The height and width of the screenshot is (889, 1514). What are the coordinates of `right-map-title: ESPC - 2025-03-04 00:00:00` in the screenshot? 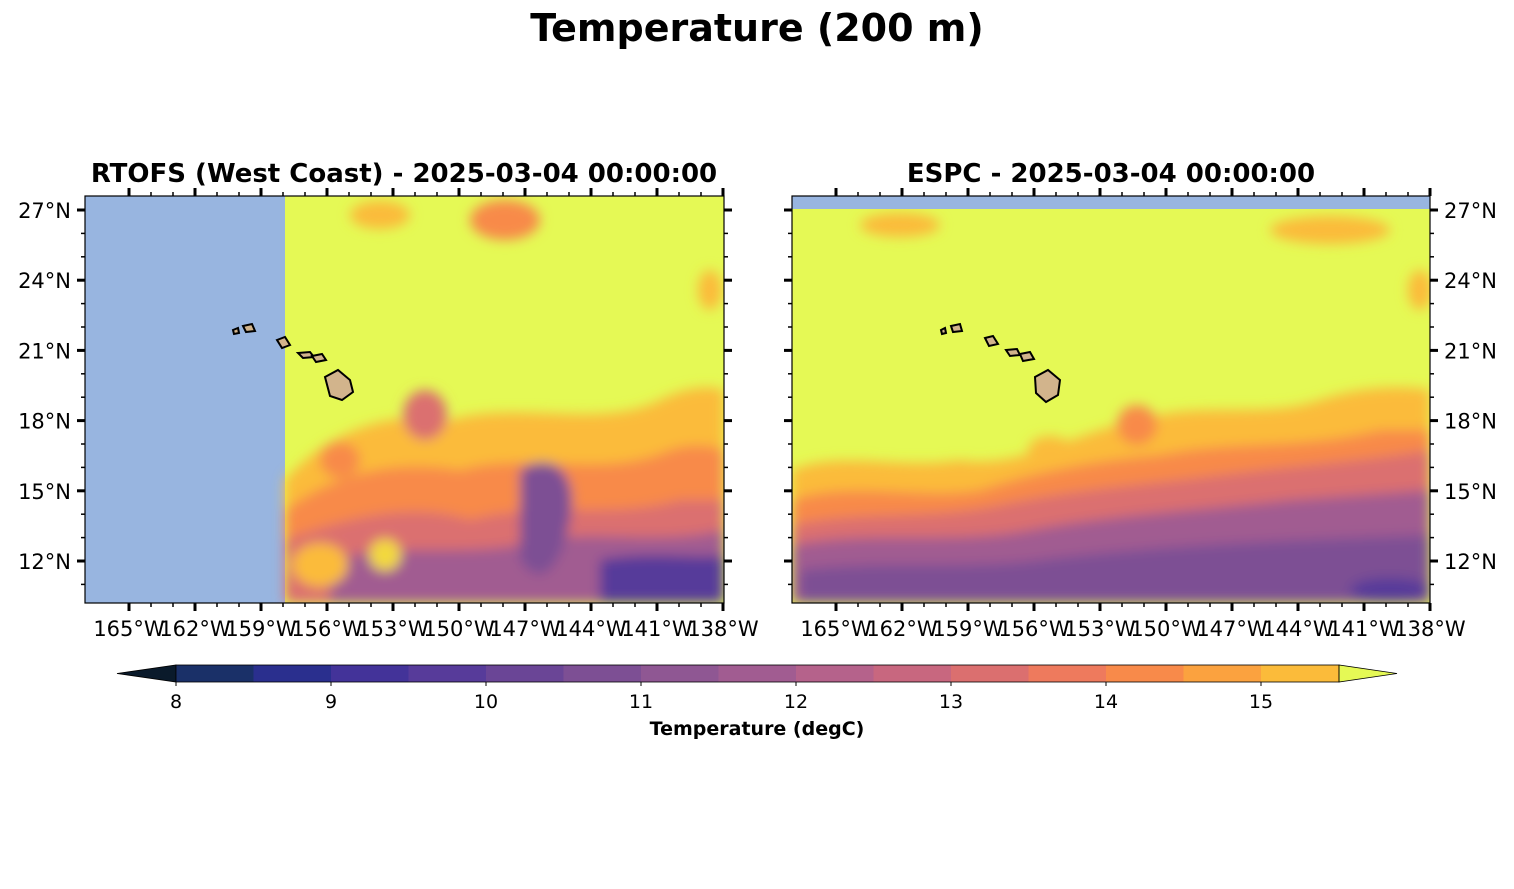 It's located at (1111, 174).